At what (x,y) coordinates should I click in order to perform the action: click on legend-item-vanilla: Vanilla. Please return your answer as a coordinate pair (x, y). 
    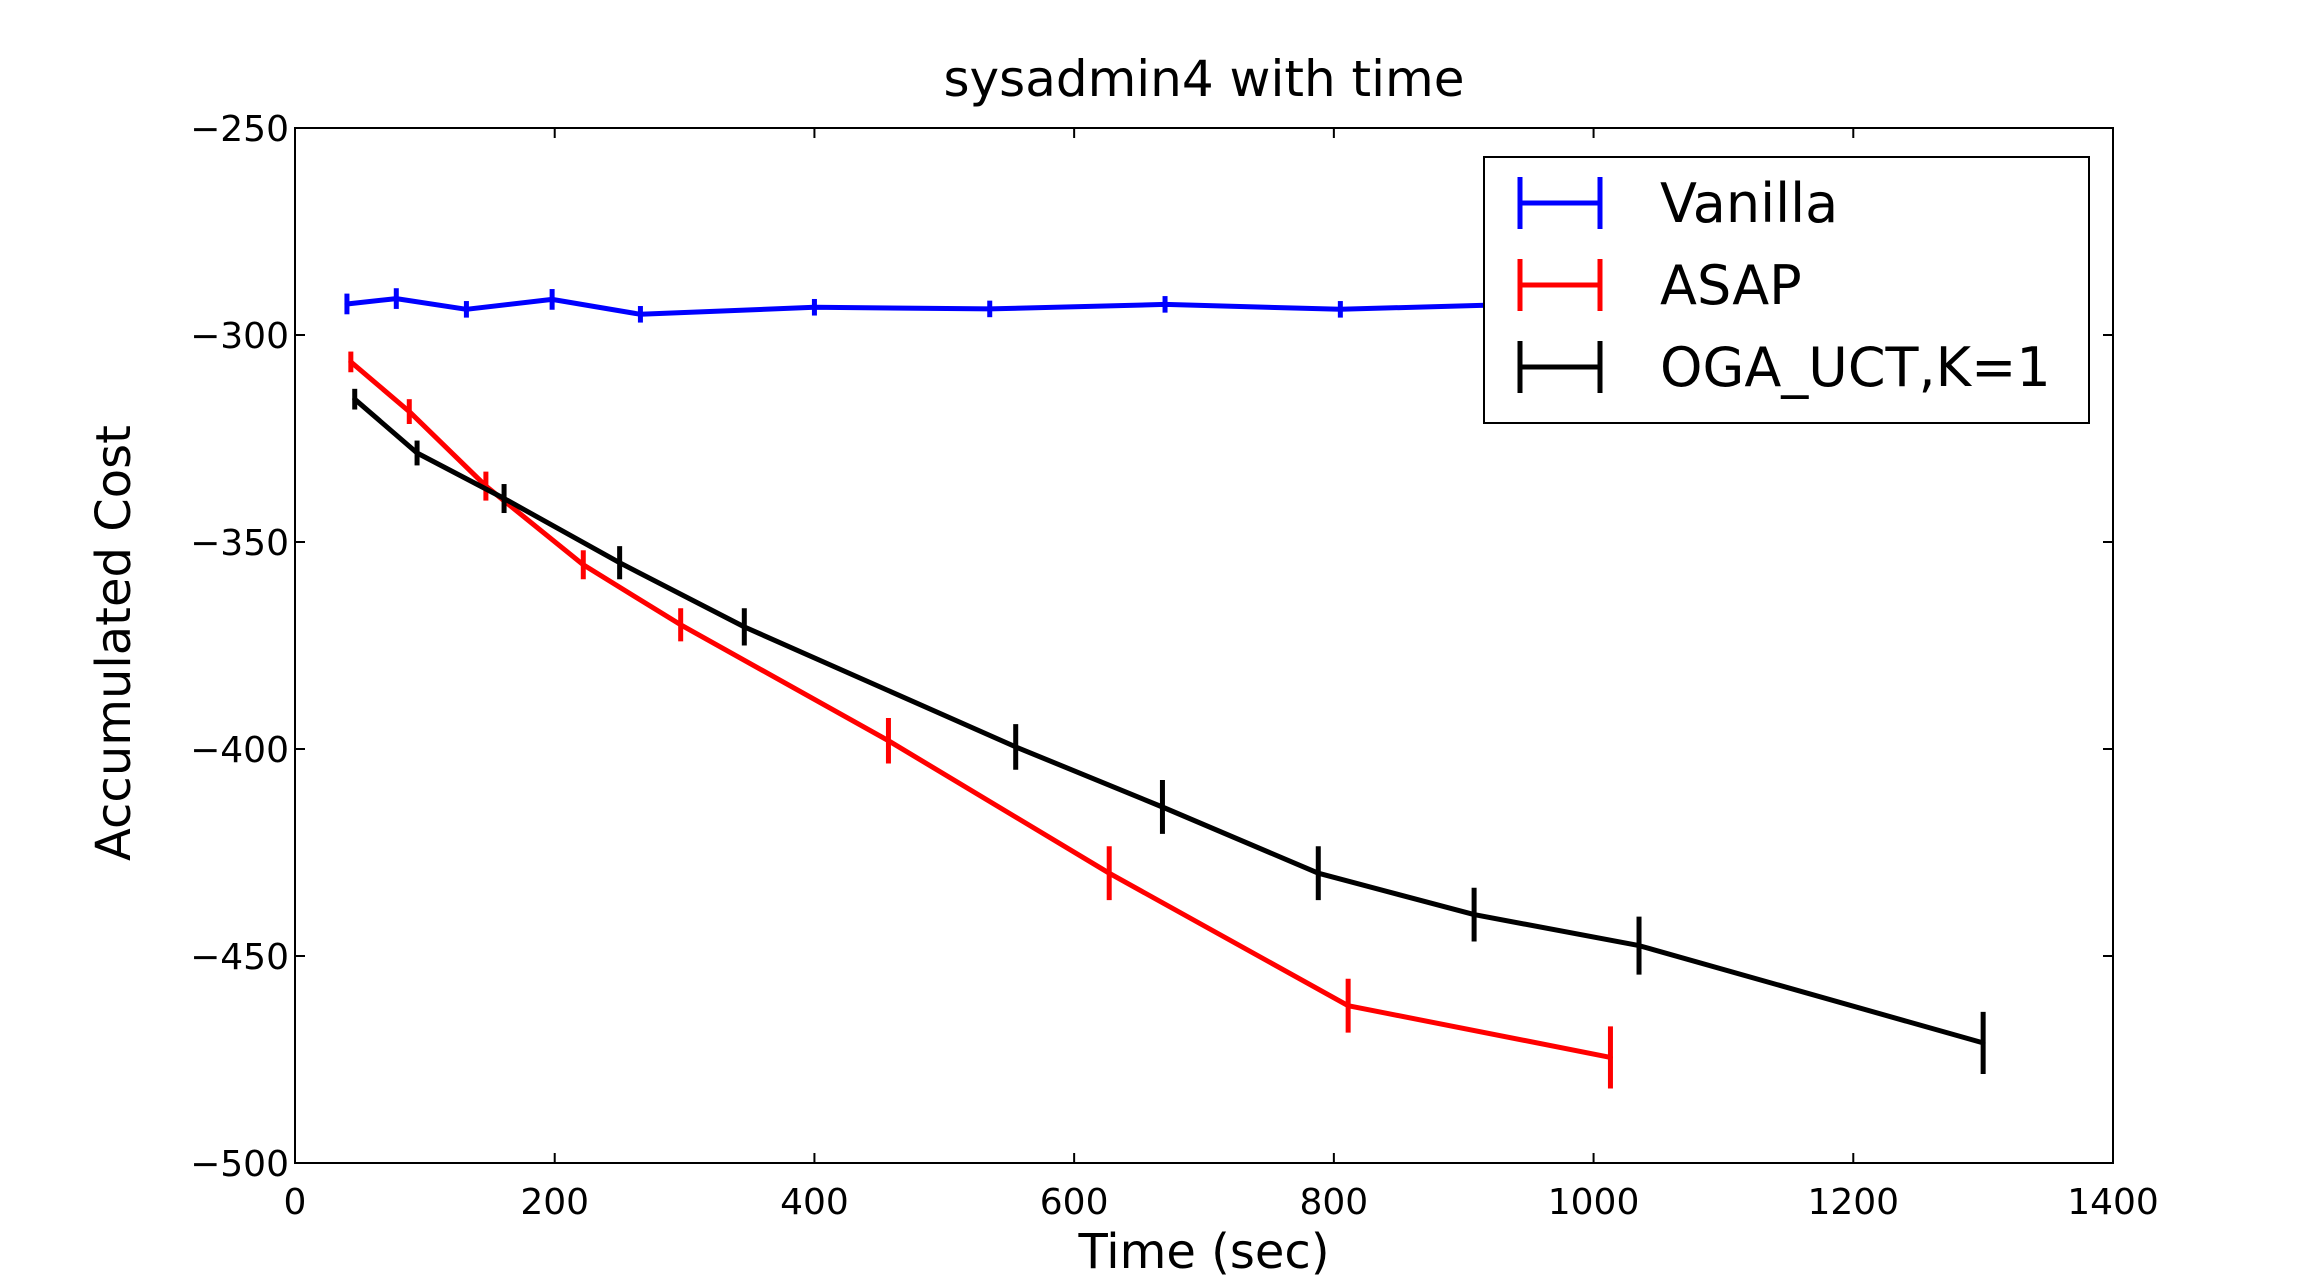
    Looking at the image, I should click on (1677, 203).